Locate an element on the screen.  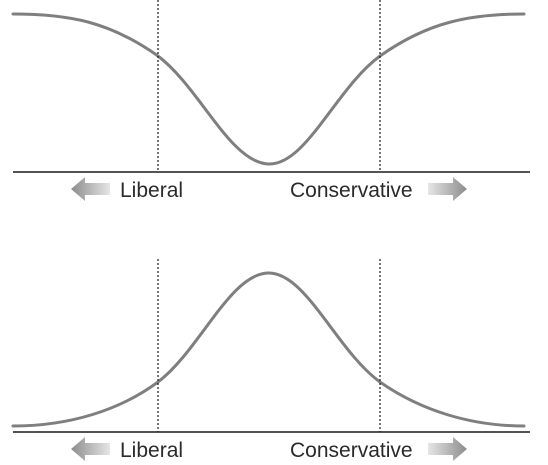
right-label-top: Conservative is located at coordinates (351, 190).